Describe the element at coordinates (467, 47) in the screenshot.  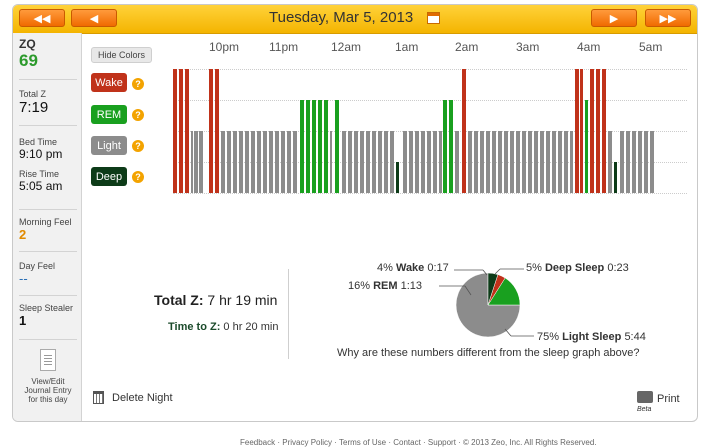
I see `time-label-2am: 2am` at that location.